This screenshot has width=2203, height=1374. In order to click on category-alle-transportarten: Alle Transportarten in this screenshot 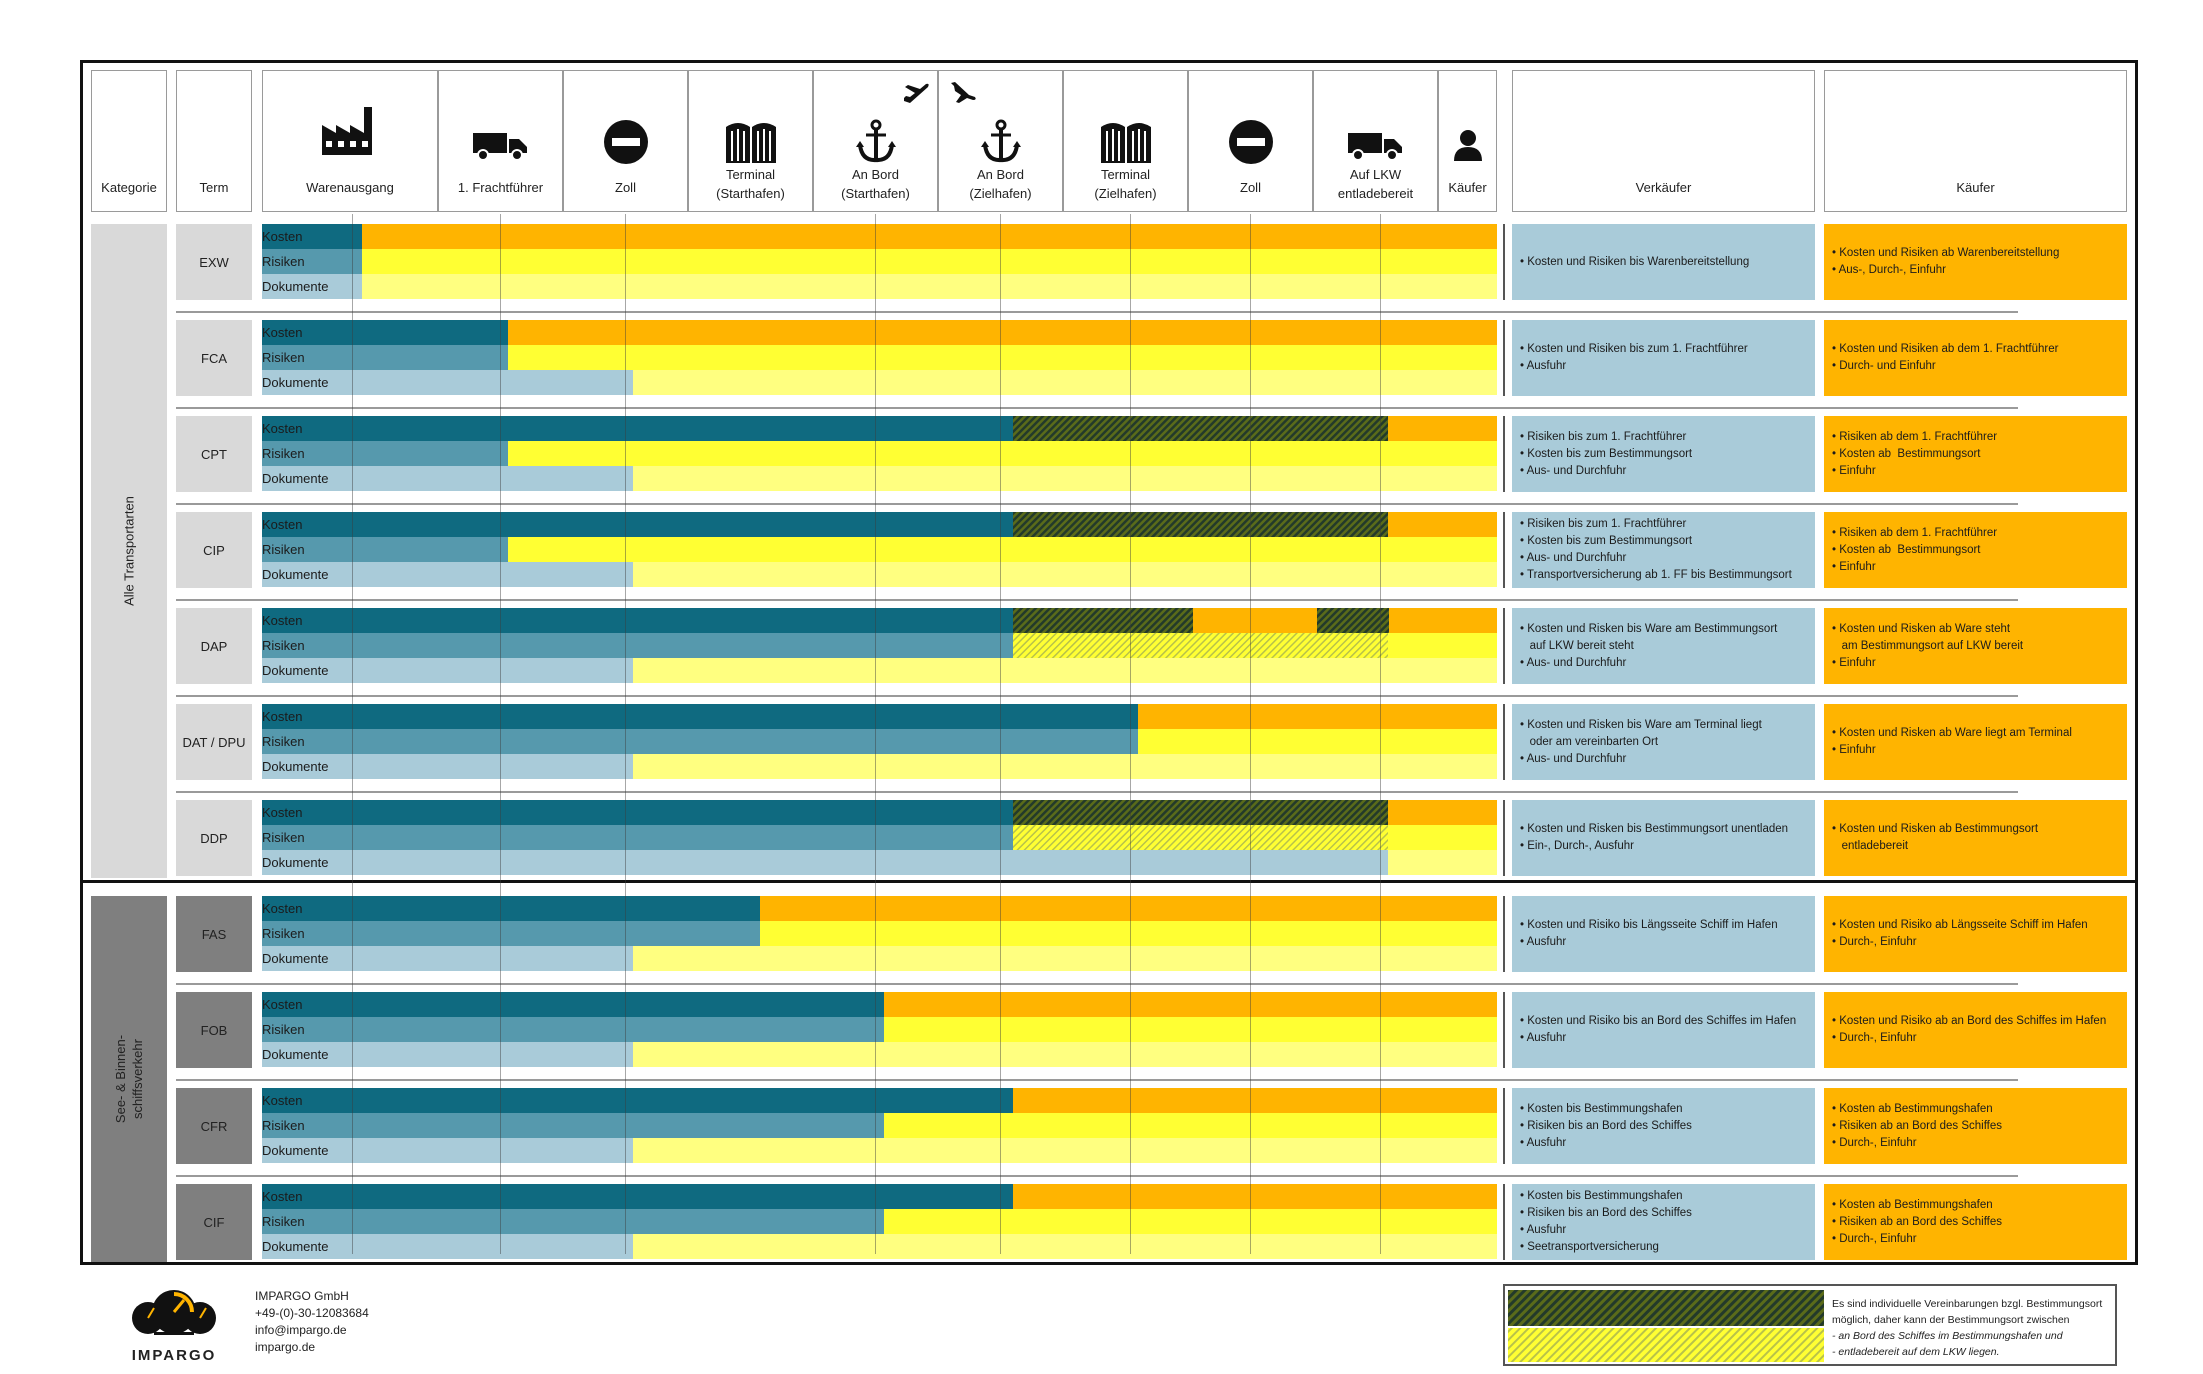, I will do `click(129, 551)`.